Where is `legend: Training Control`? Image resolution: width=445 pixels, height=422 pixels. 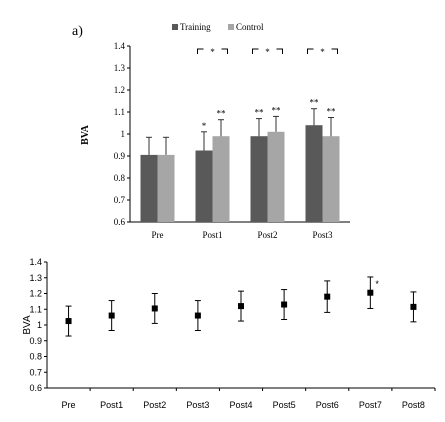 legend: Training Control is located at coordinates (218, 27).